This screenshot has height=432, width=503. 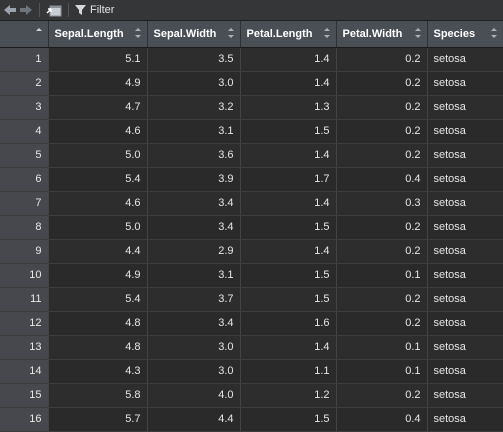 What do you see at coordinates (465, 34) in the screenshot?
I see `column-header-species: Species` at bounding box center [465, 34].